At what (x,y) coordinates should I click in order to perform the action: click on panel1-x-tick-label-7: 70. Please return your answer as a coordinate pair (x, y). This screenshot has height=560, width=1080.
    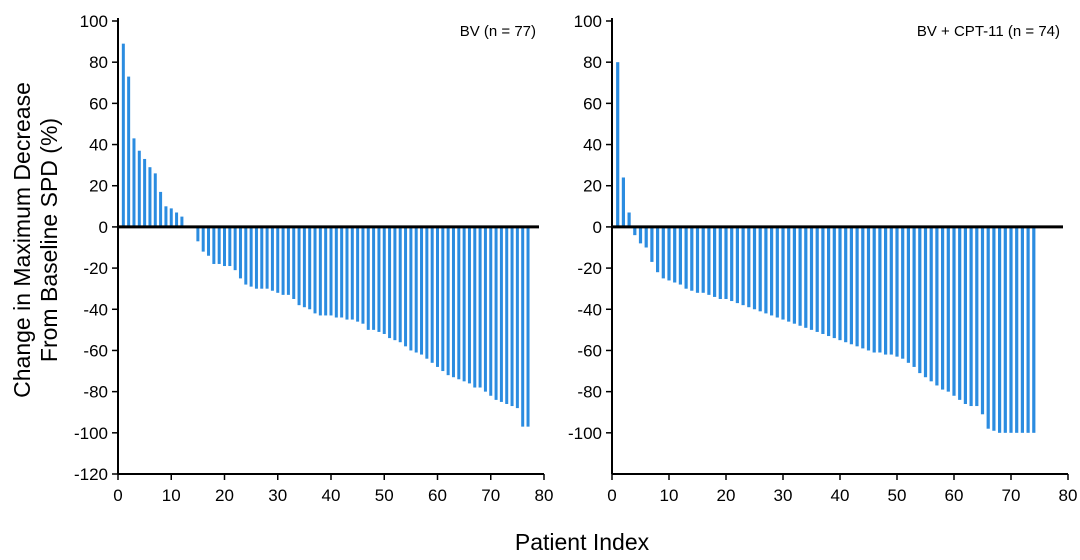
    Looking at the image, I should click on (490, 495).